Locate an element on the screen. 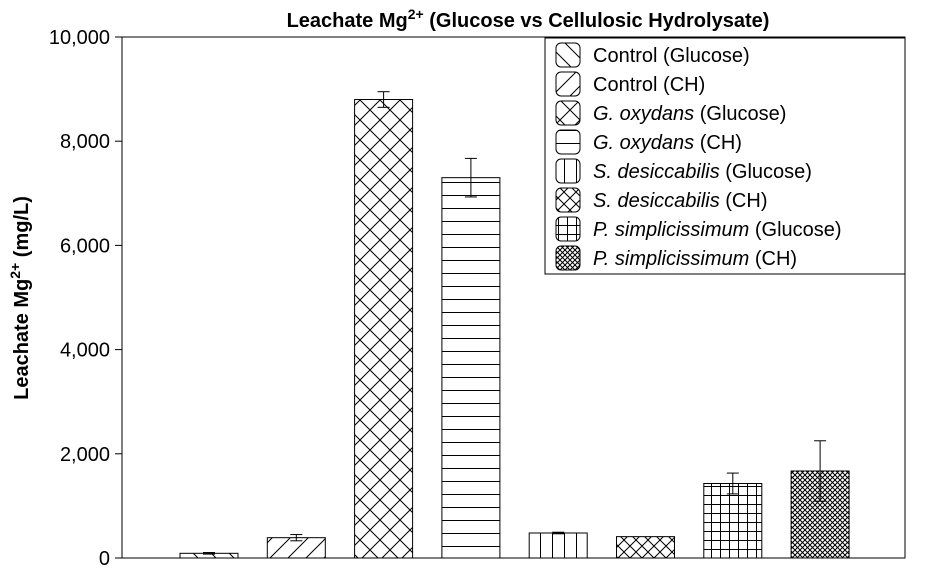 This screenshot has width=936, height=576. y-tick-label: 4,000 is located at coordinates (85, 351).